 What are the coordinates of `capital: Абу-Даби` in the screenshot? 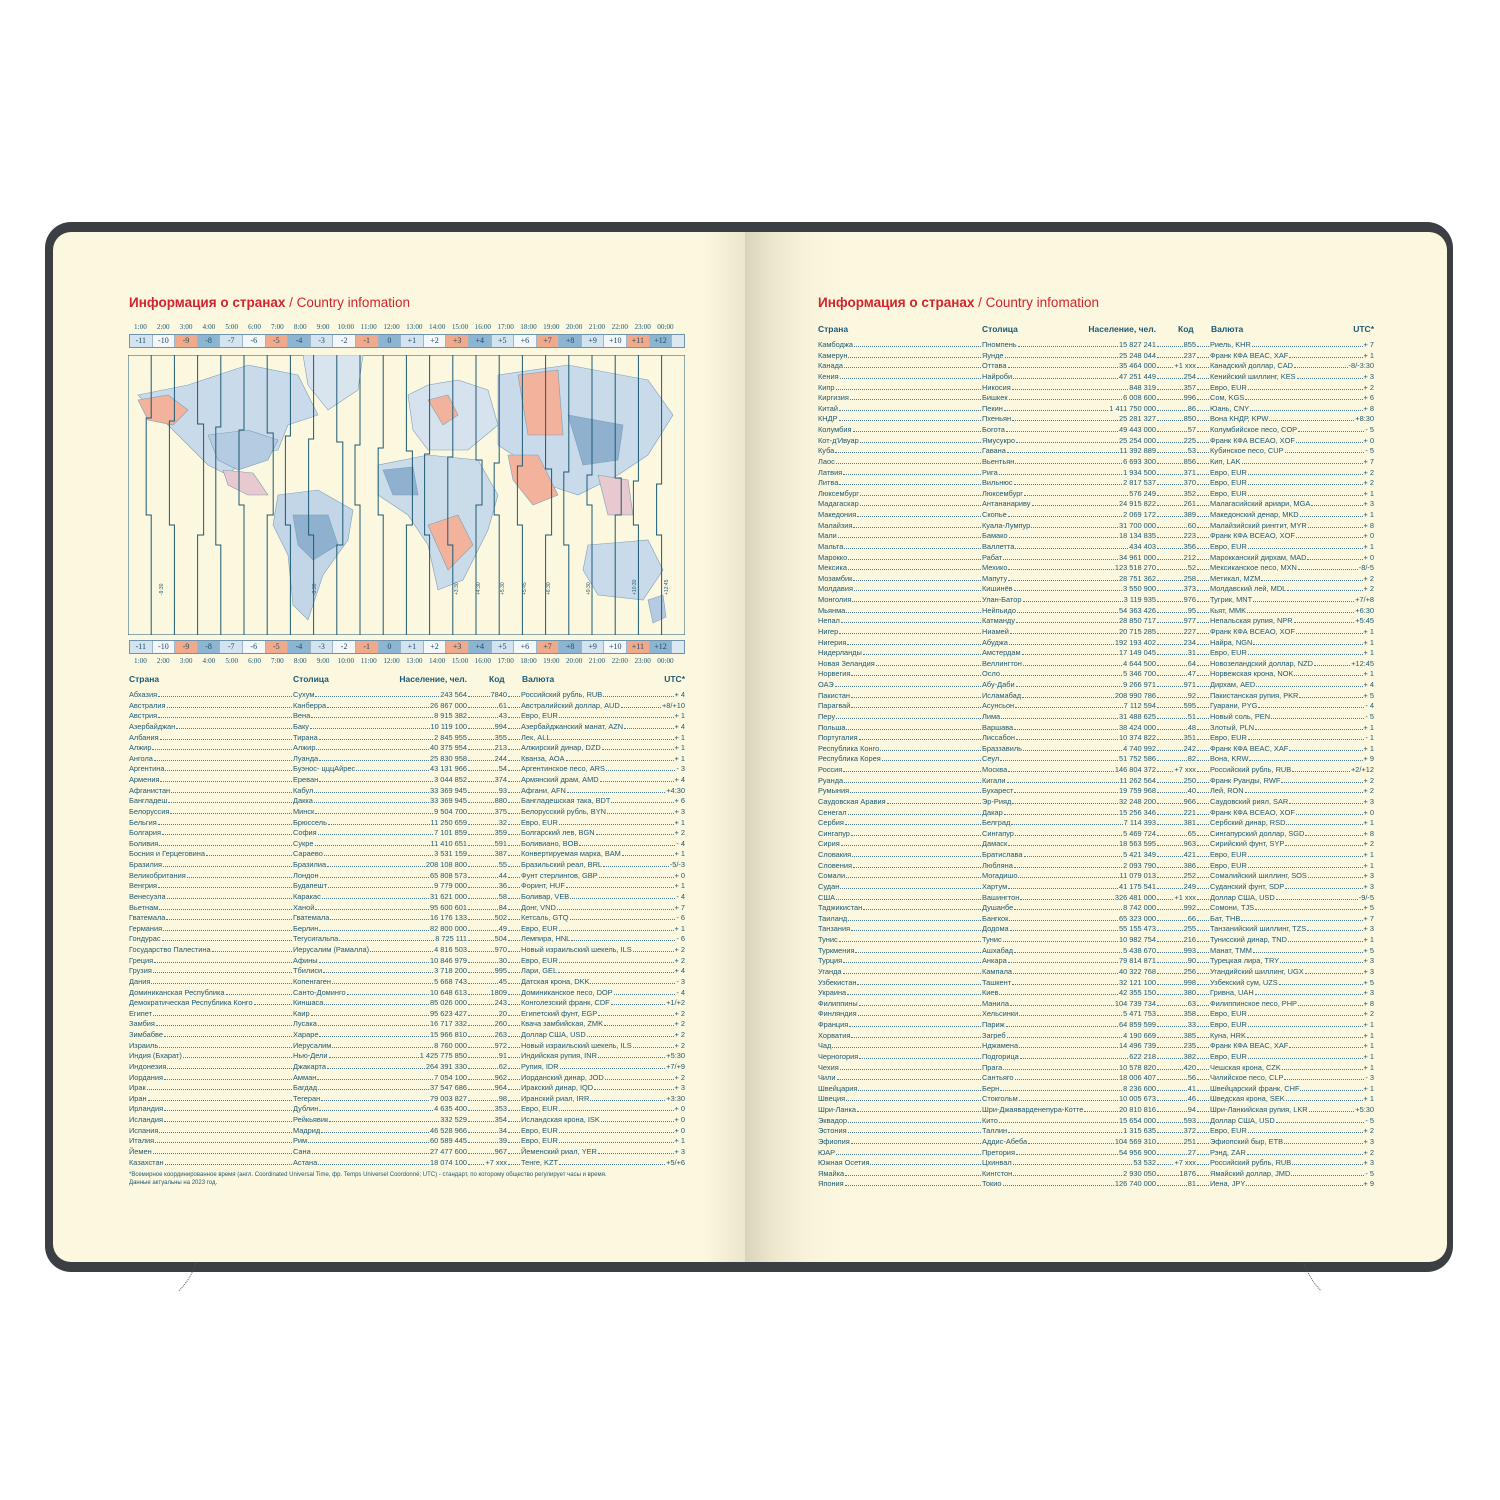 It's located at (998, 684).